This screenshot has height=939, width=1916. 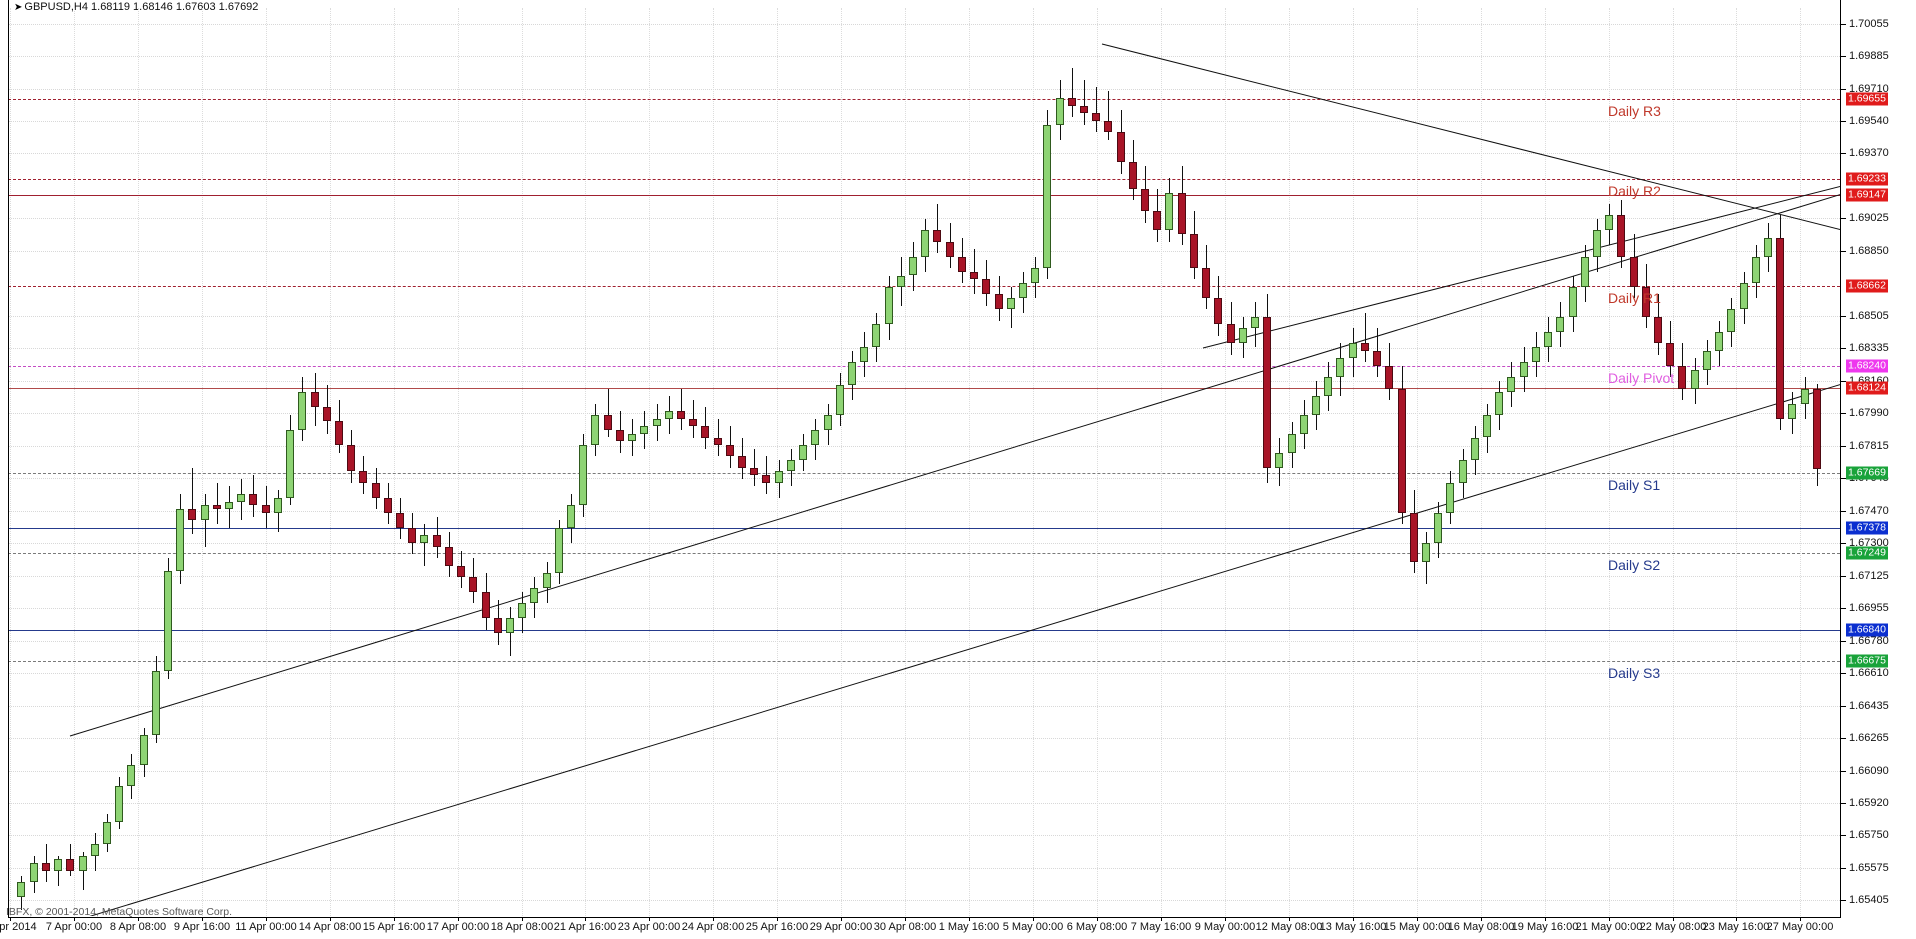 I want to click on time-tick-label: 9 Apr 16:00, so click(x=202, y=927).